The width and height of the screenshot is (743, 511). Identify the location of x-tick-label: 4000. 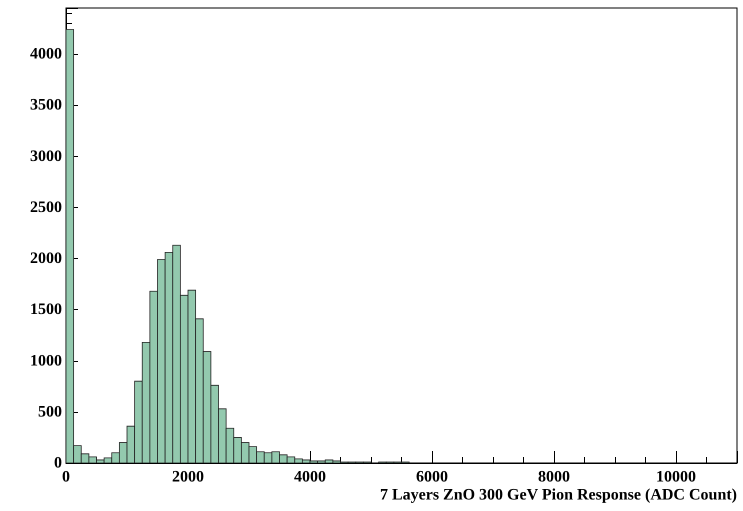
(310, 477).